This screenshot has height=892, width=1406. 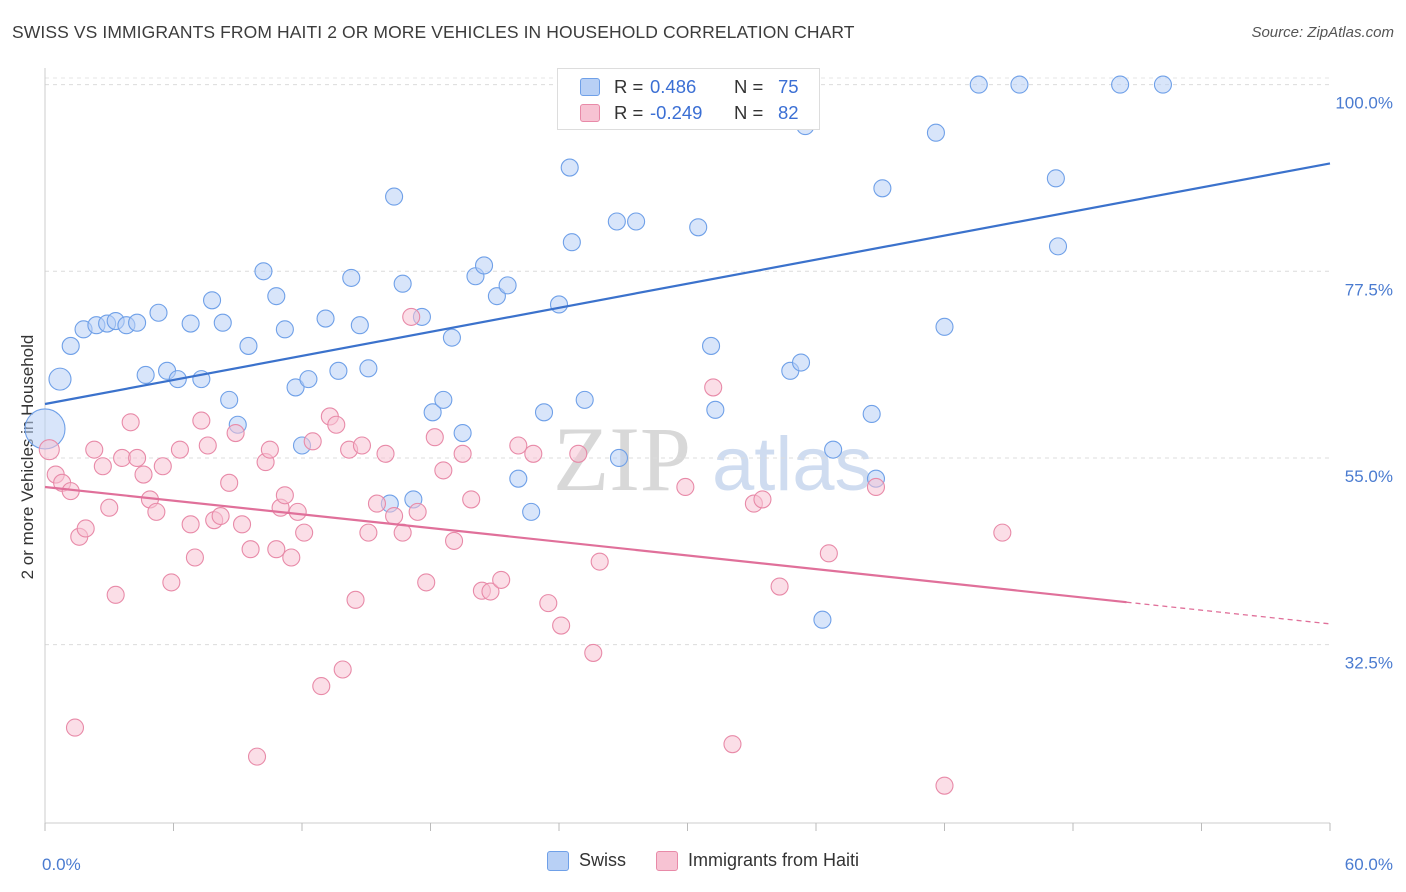 I want to click on haiti-trend-extension, so click(x=1228, y=613).